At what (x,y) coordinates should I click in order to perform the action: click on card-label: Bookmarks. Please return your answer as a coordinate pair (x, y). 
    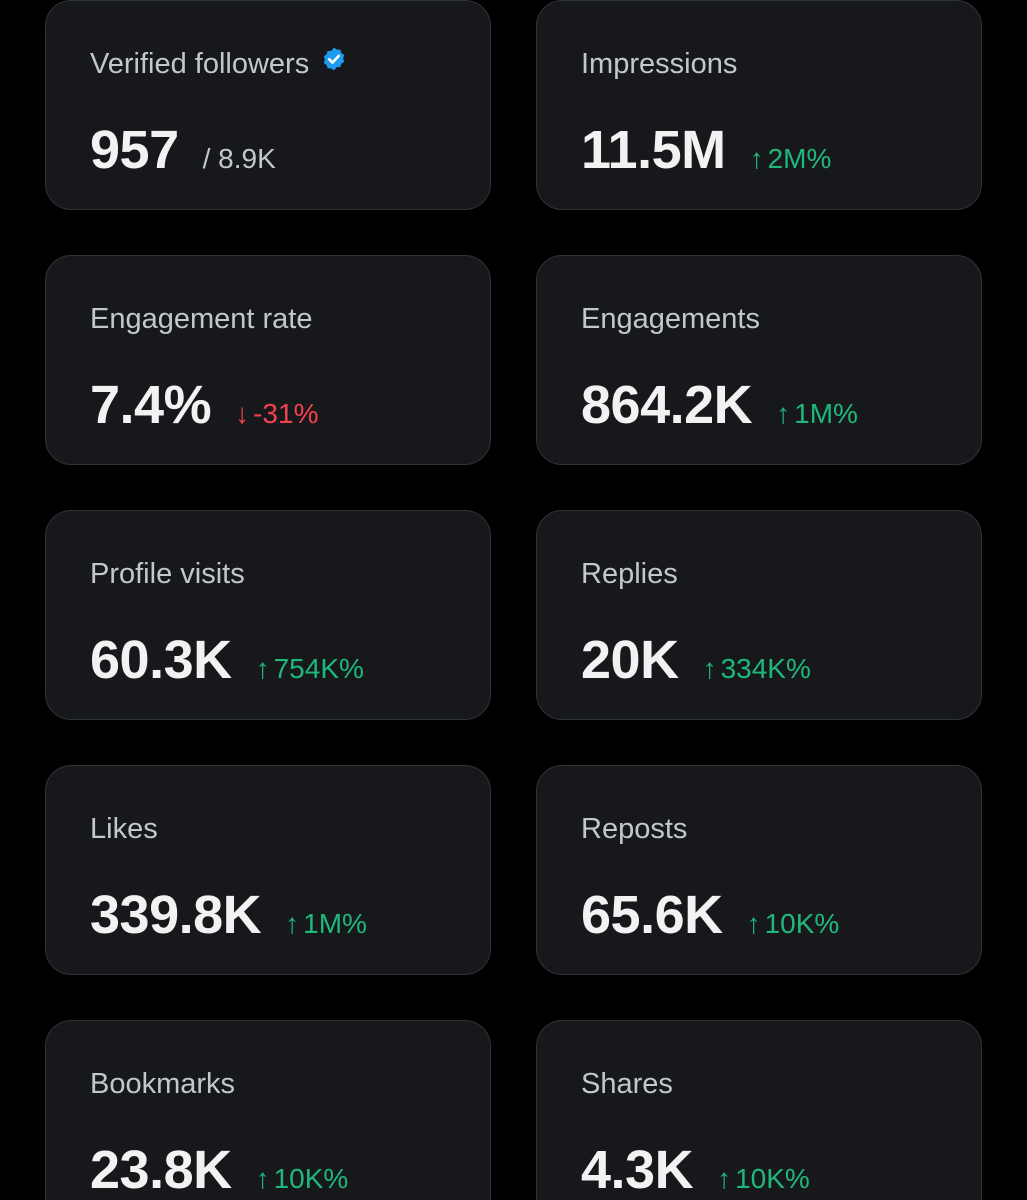
    Looking at the image, I should click on (163, 1084).